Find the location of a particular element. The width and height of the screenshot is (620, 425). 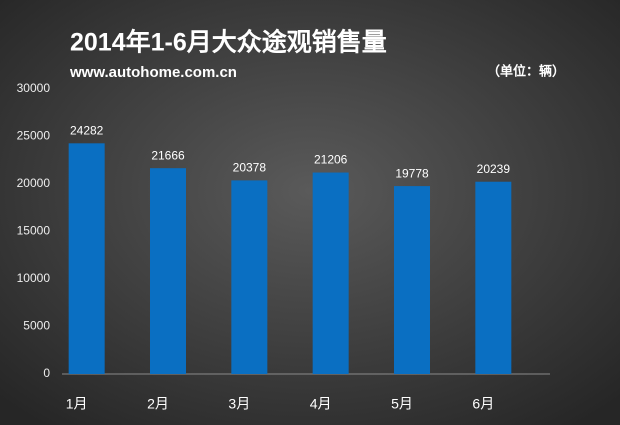

x-tick-label: 2月 is located at coordinates (158, 404).